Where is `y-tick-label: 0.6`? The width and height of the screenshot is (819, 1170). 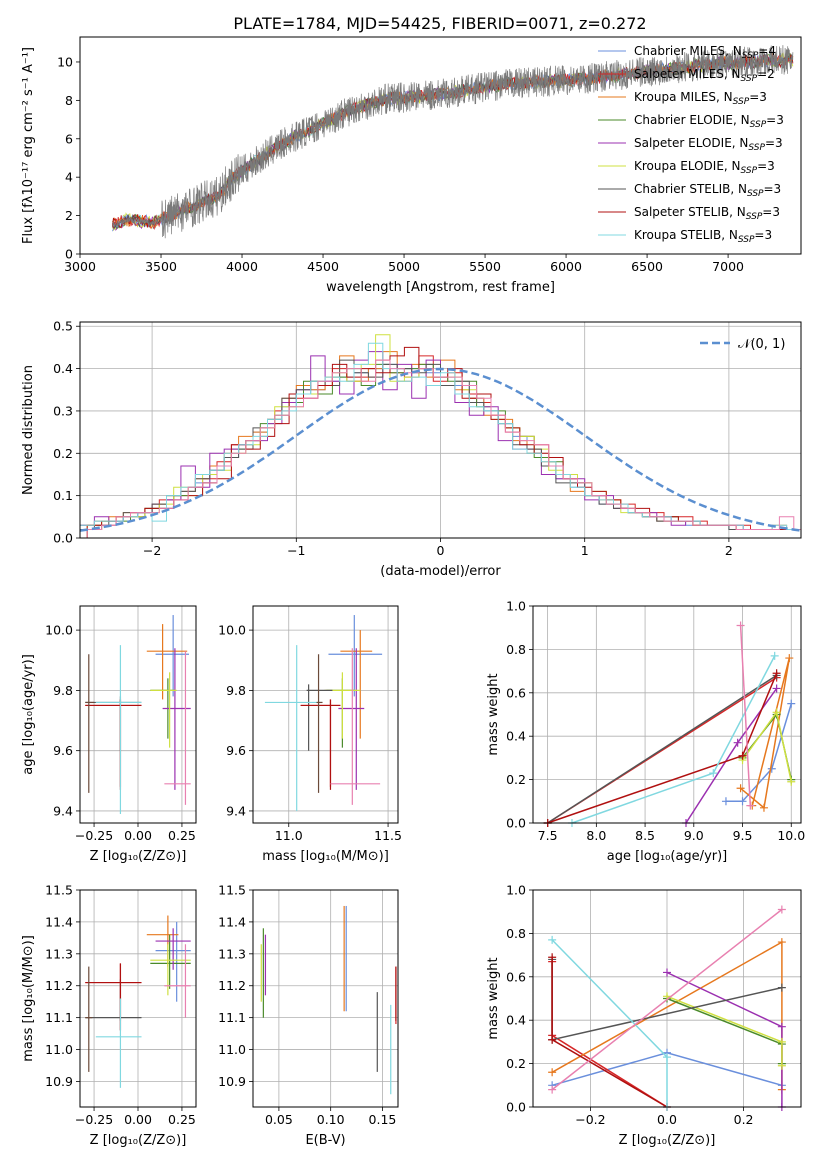
y-tick-label: 0.6 is located at coordinates (516, 976).